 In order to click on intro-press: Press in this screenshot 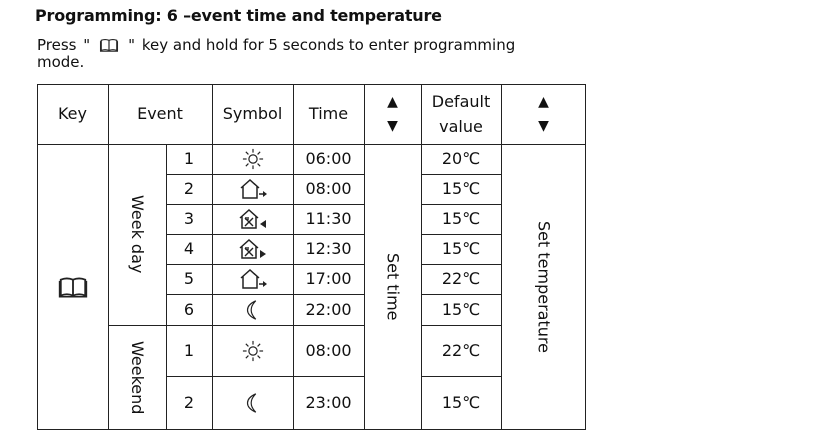, I will do `click(57, 45)`.